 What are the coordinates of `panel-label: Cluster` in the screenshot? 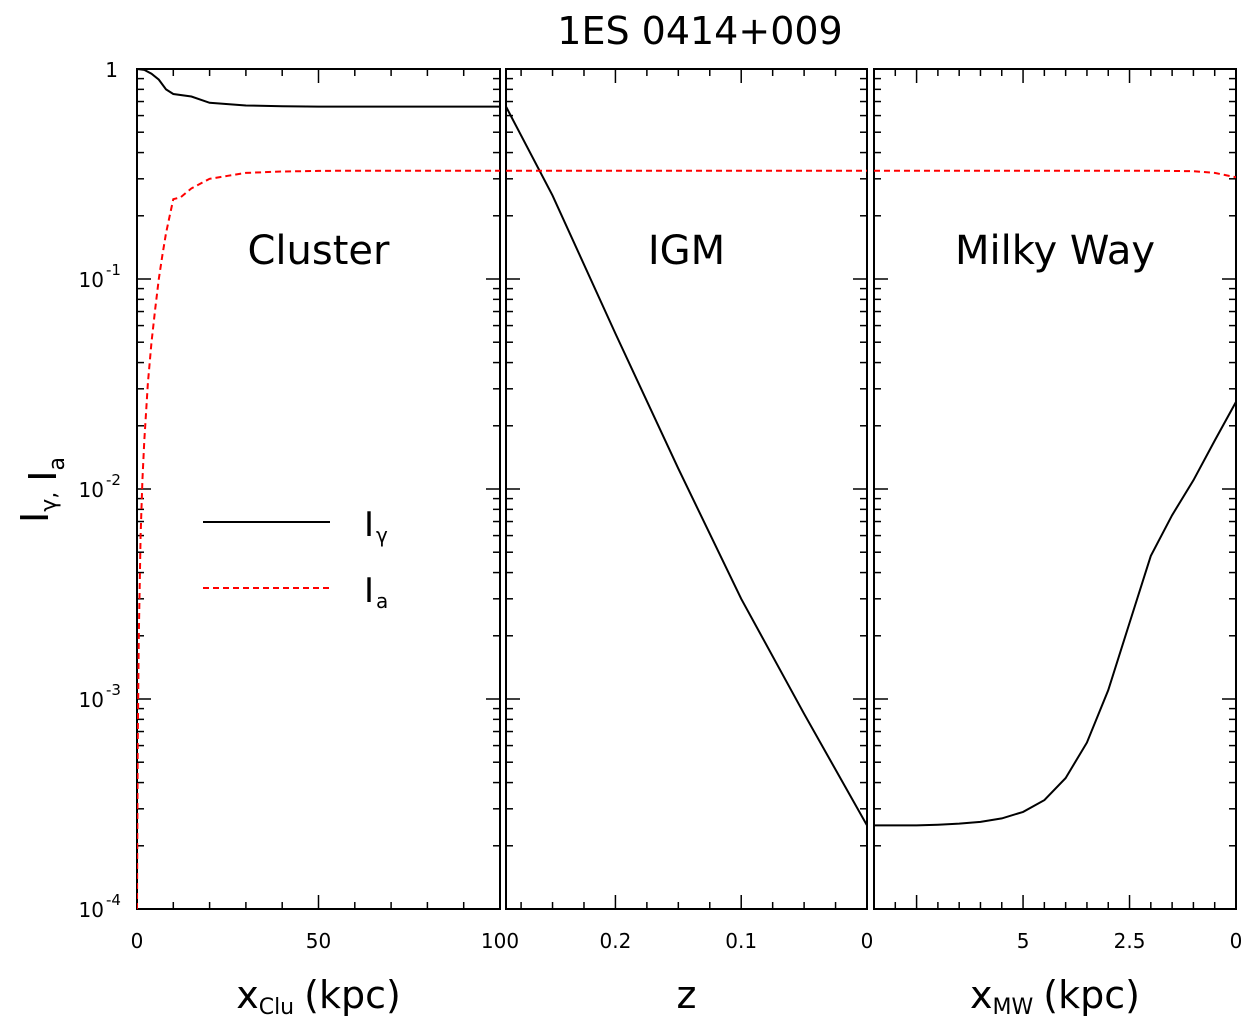 It's located at (319, 251).